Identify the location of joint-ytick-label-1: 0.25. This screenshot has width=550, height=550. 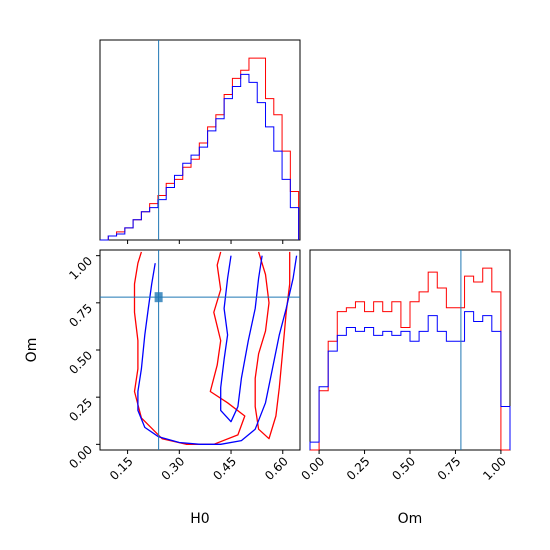
(80, 409).